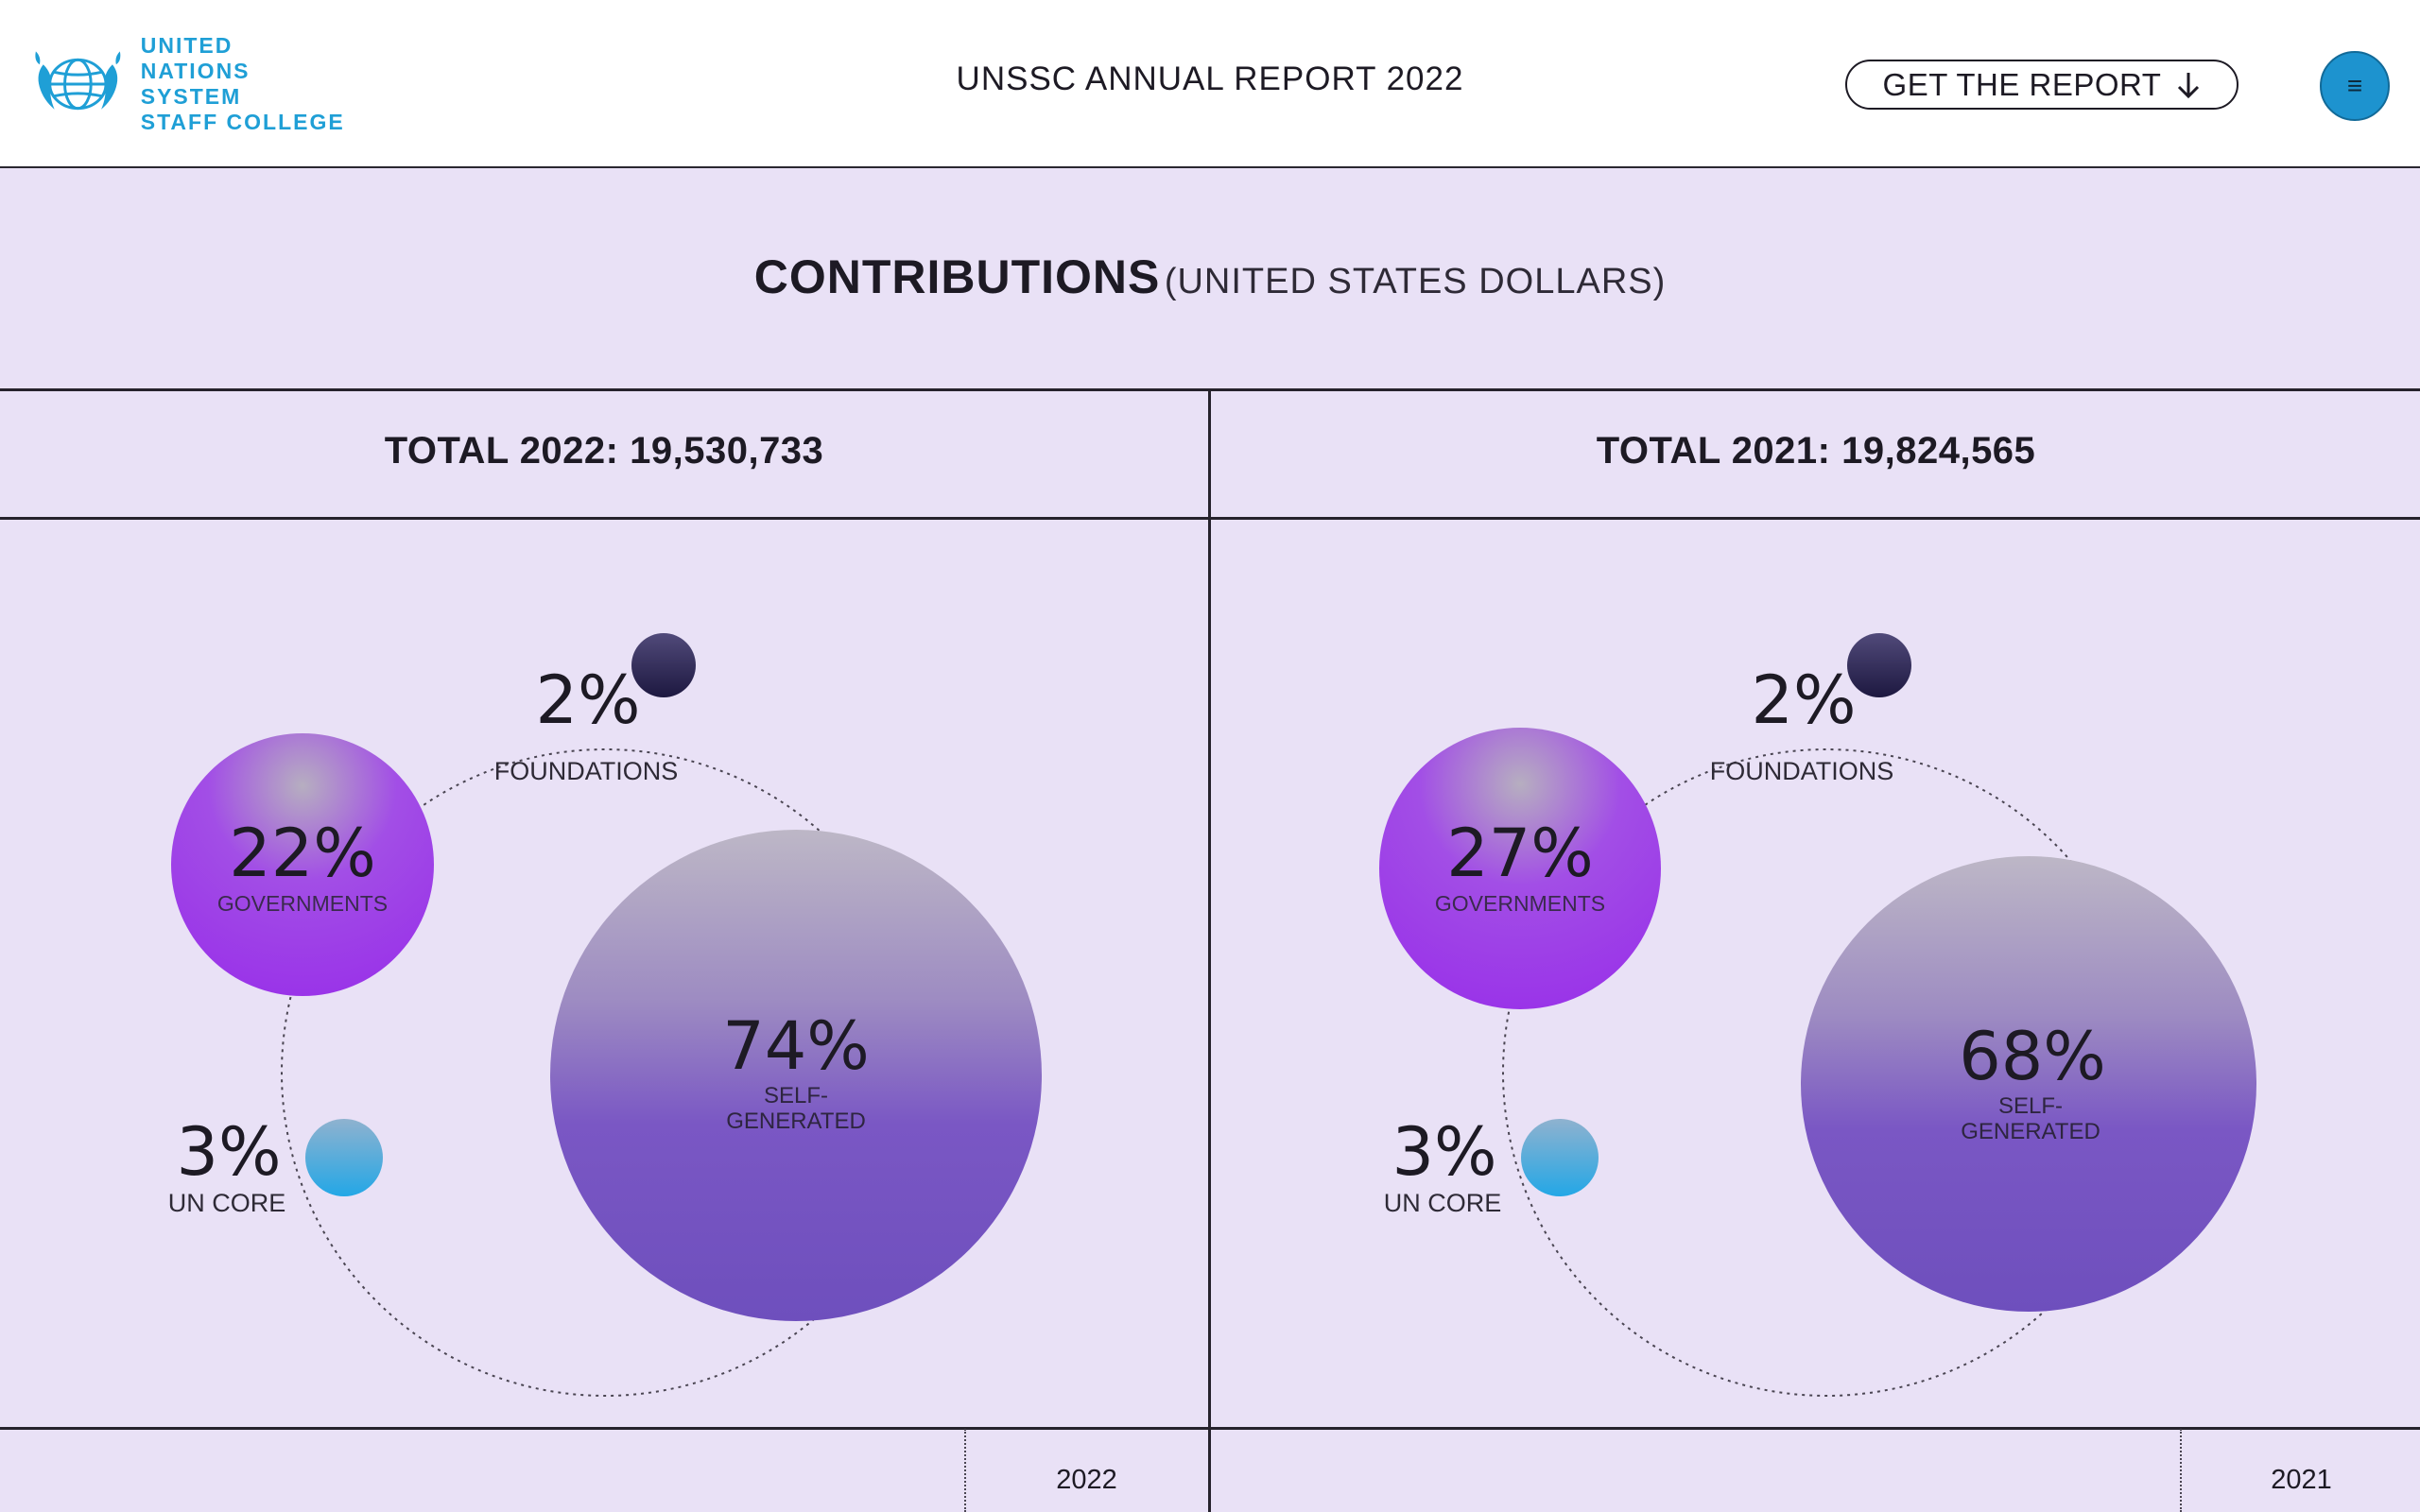  I want to click on get-report-button: GET THE REPORT, so click(2042, 85).